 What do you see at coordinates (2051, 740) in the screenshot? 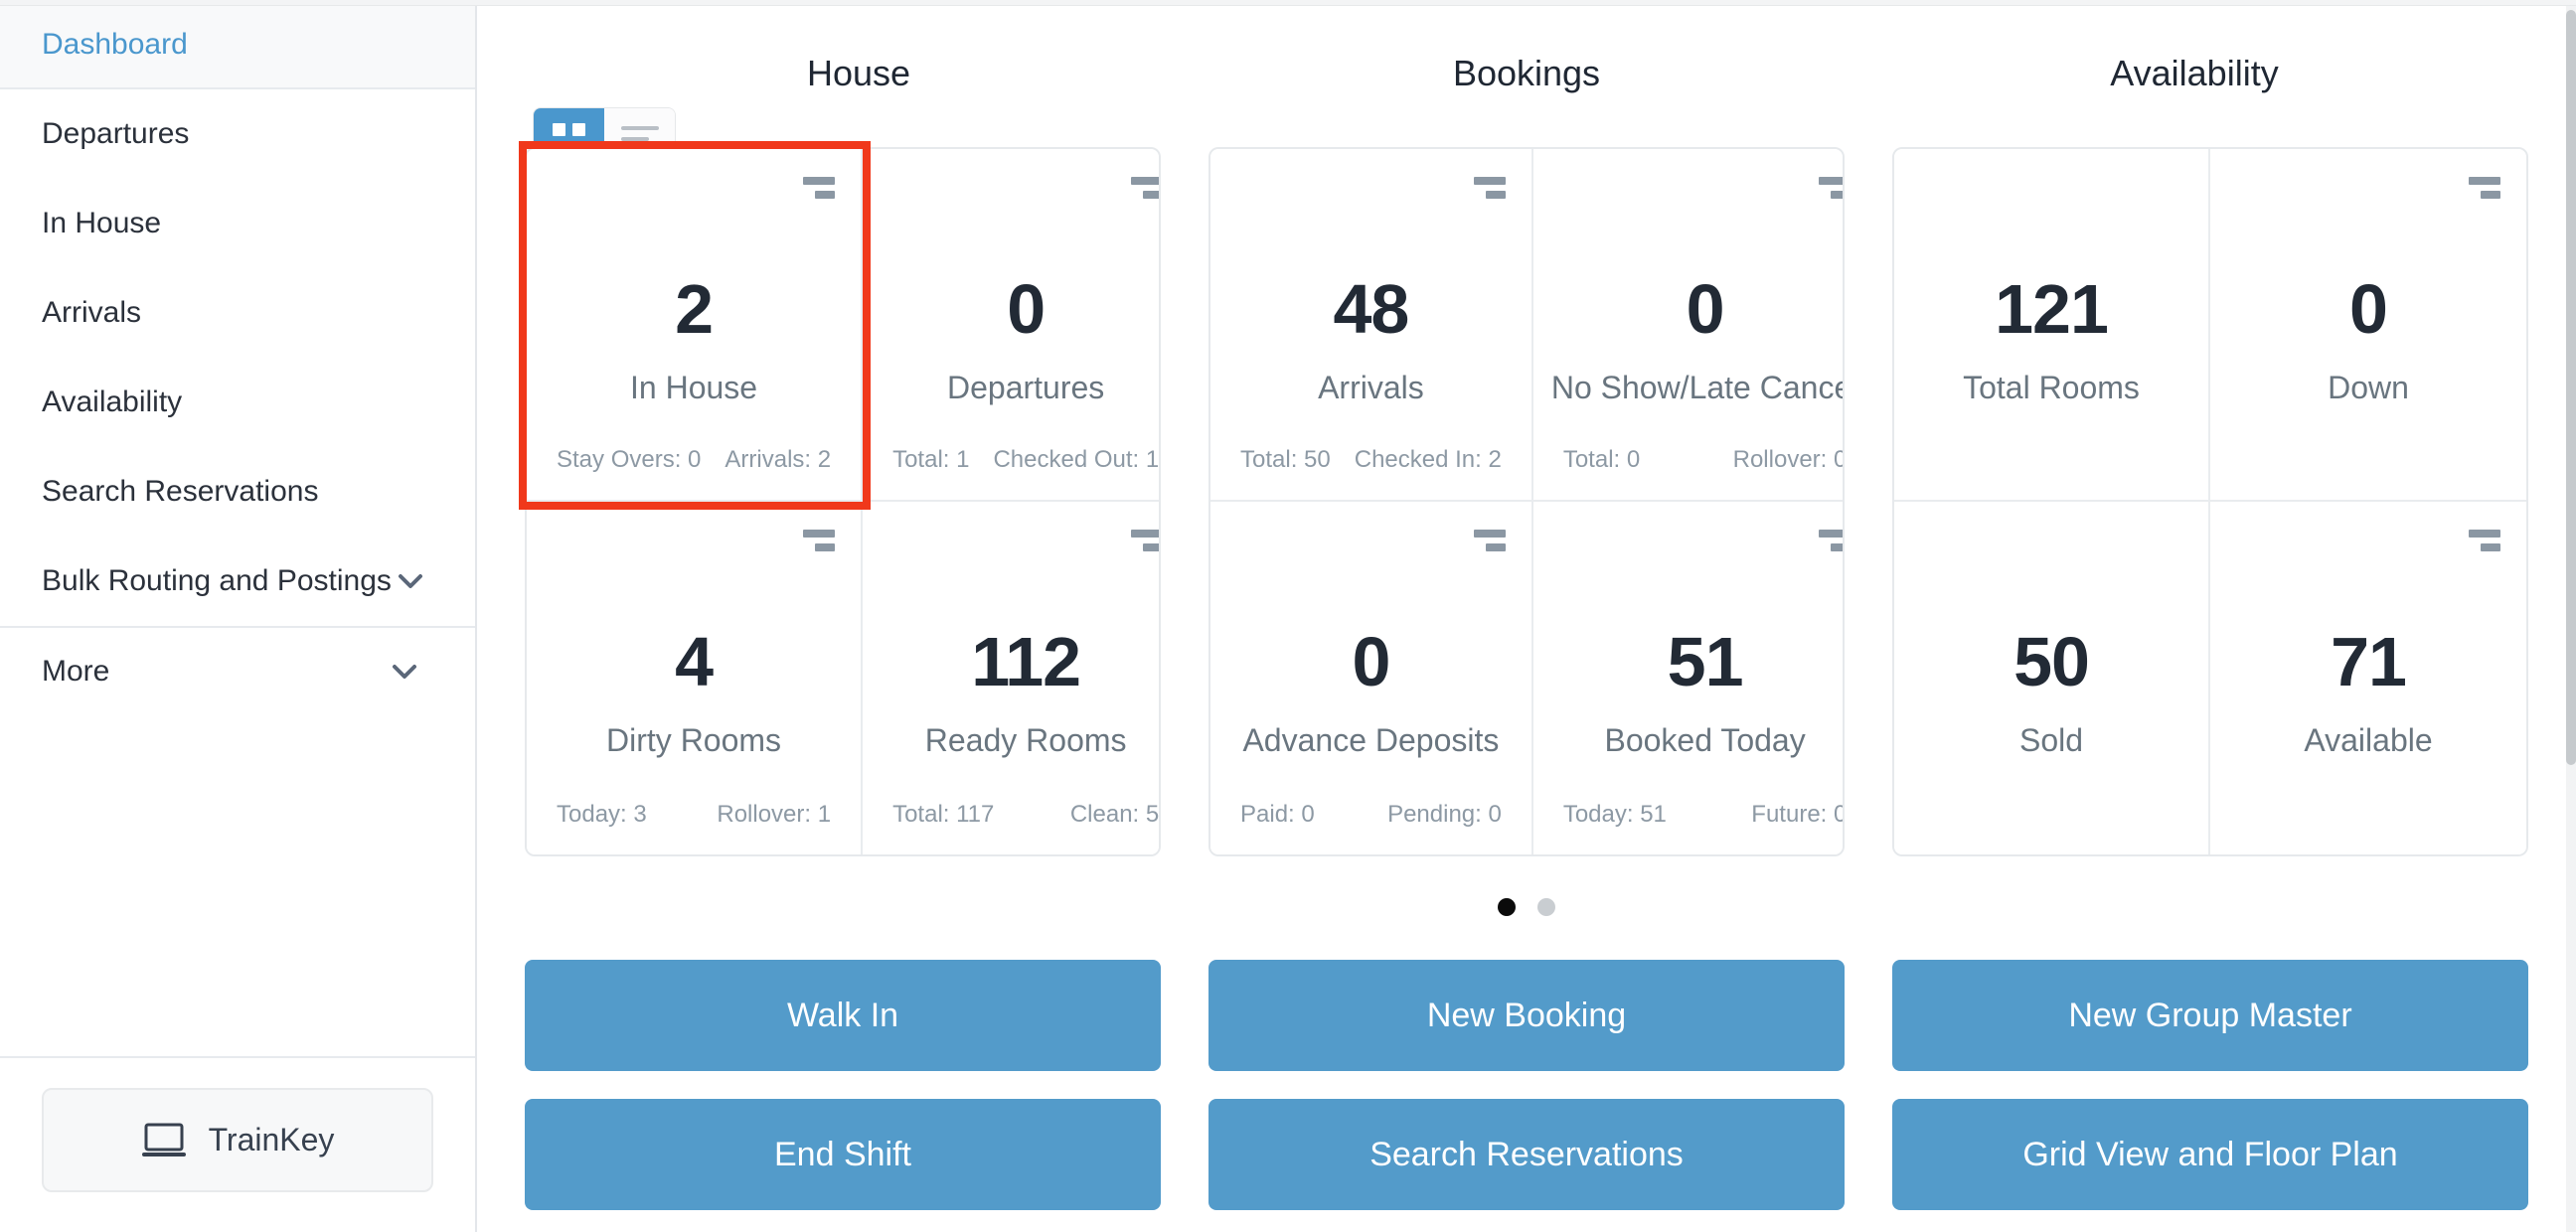
I see `tile-label: Sold` at bounding box center [2051, 740].